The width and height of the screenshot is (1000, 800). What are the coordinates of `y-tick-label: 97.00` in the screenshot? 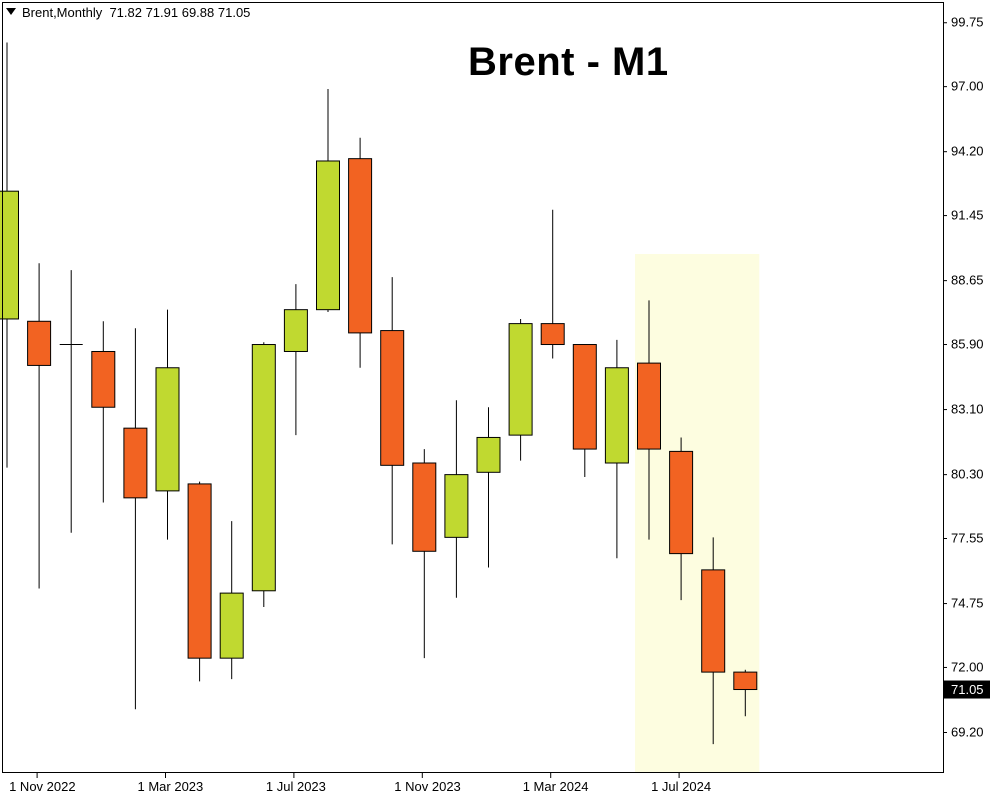 It's located at (967, 86).